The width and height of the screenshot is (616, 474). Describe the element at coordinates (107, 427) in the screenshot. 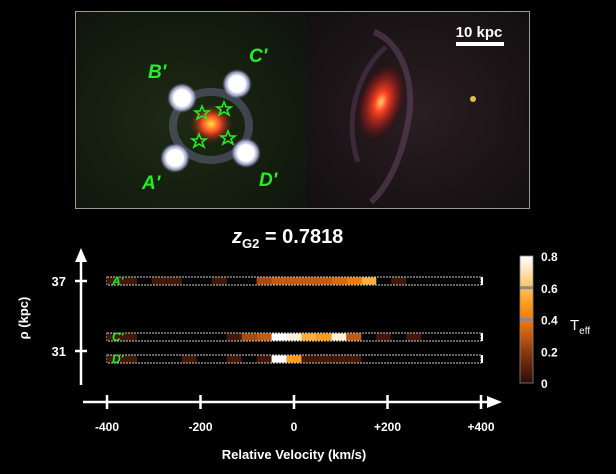

I see `x-tick-label: -400` at that location.